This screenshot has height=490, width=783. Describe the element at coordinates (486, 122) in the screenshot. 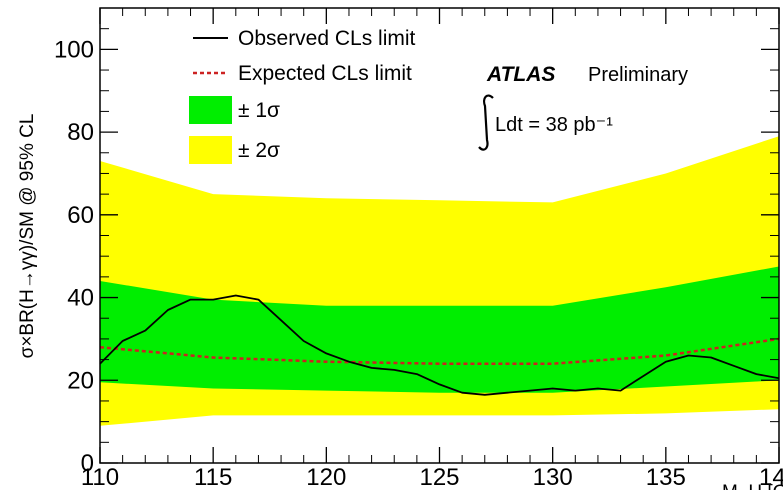

I see `integral-sign` at that location.